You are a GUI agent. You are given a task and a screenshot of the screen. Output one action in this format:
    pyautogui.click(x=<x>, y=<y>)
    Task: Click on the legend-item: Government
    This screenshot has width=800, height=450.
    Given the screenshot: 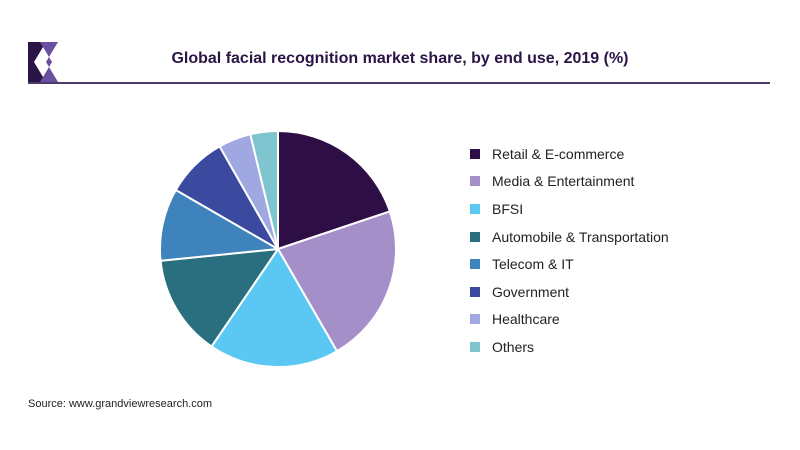 What is the action you would take?
    pyautogui.click(x=630, y=292)
    